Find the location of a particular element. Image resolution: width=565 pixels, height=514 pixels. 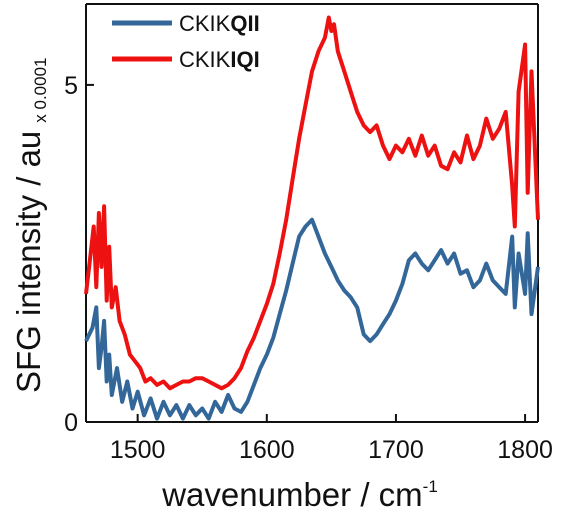

y-ticks: 05 is located at coordinates (79, 254).